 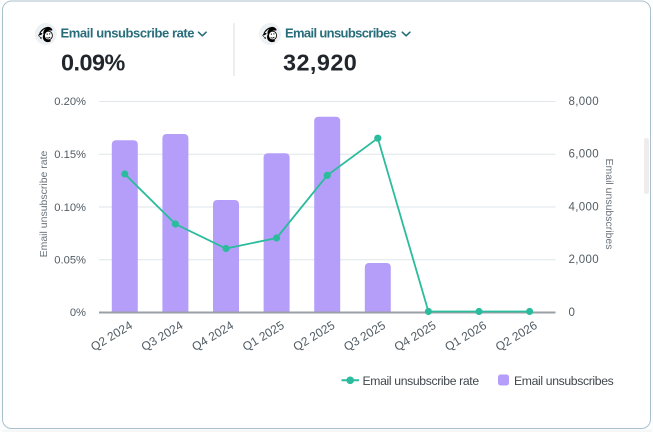 What do you see at coordinates (320, 63) in the screenshot?
I see `svg-text: 32,920` at bounding box center [320, 63].